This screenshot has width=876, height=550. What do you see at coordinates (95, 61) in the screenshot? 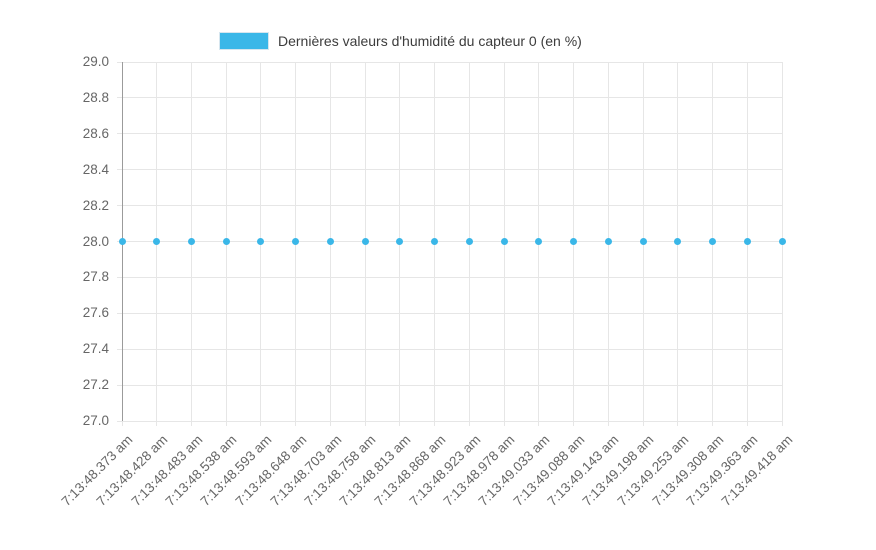
I see `y-tick-label: 29.0` at bounding box center [95, 61].